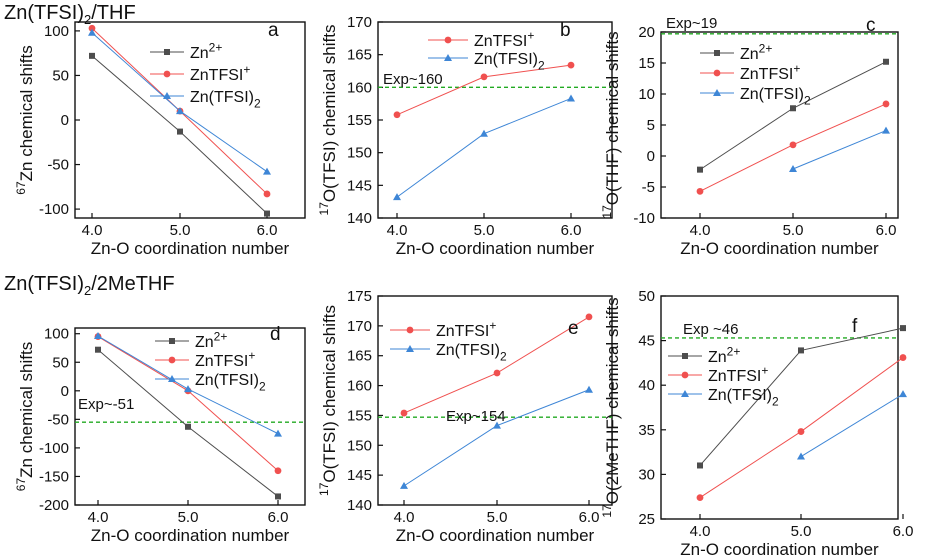 The height and width of the screenshot is (556, 927). I want to click on y-tick-label: 165, so click(359, 55).